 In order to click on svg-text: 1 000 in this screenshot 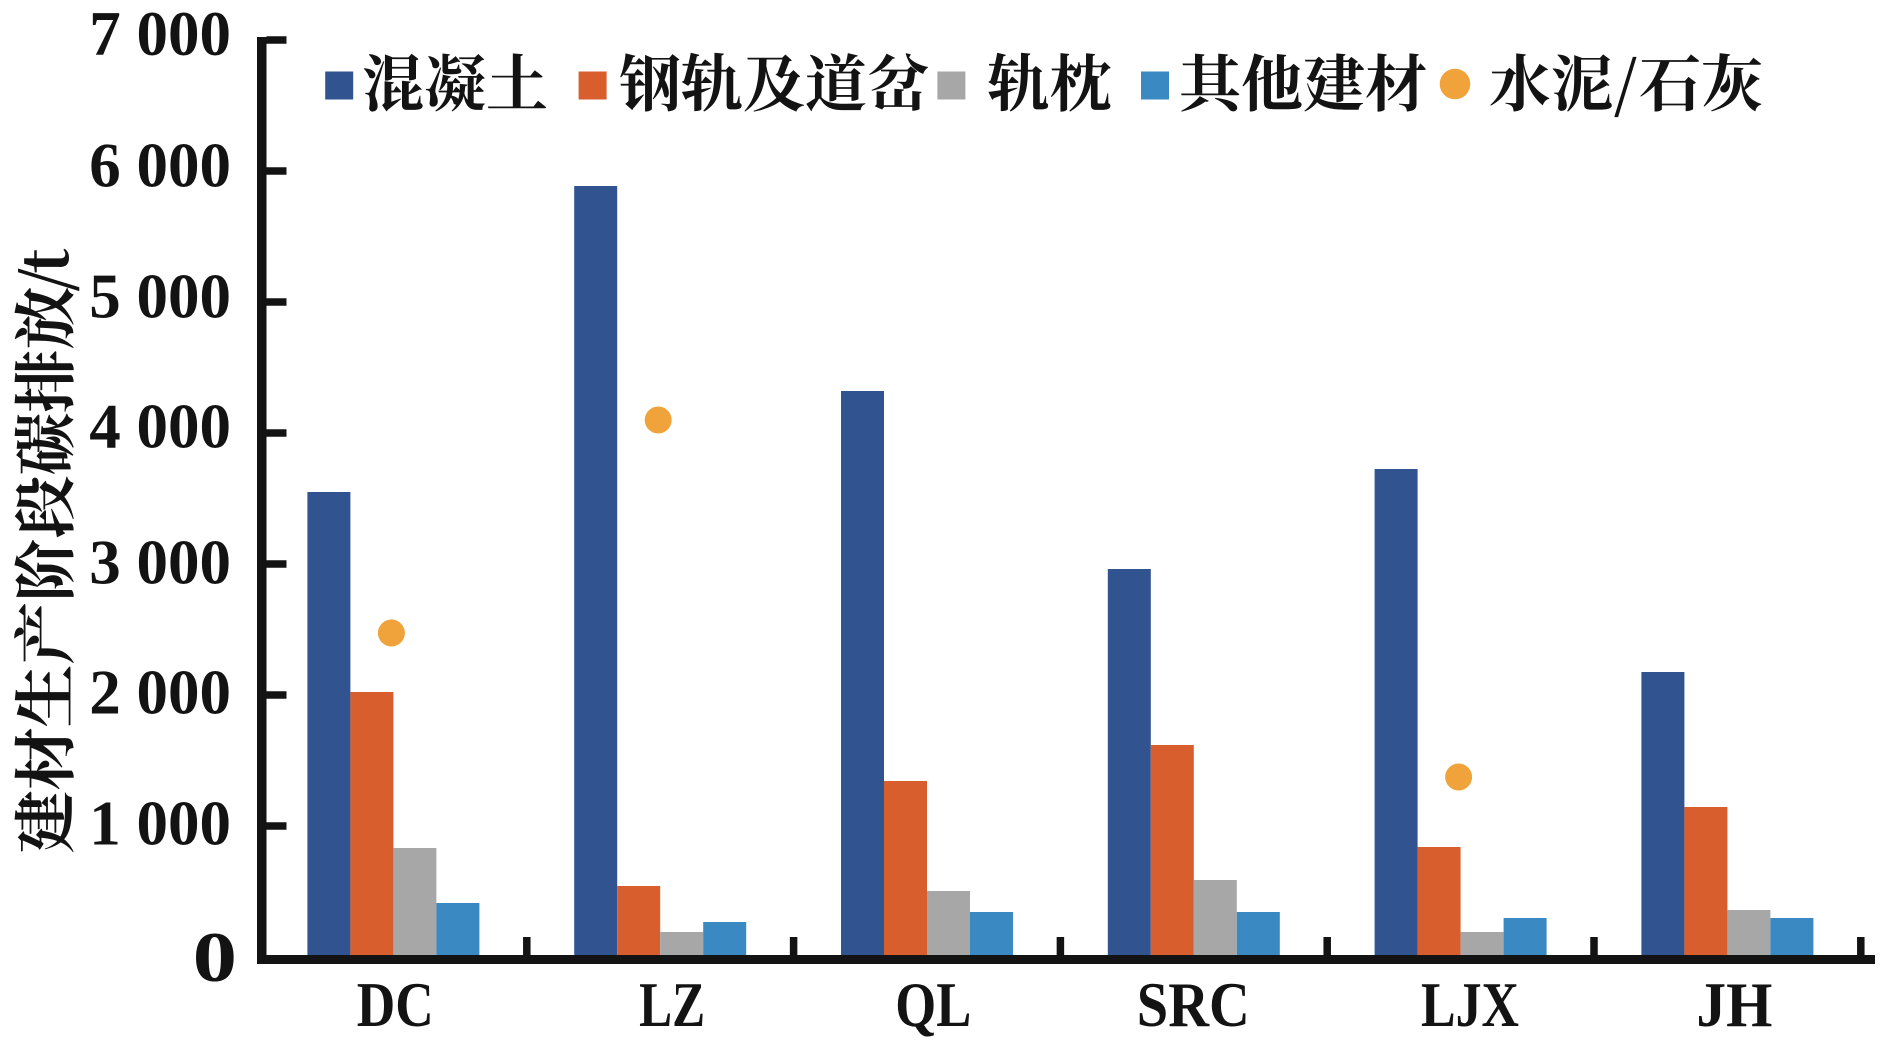, I will do `click(160, 823)`.